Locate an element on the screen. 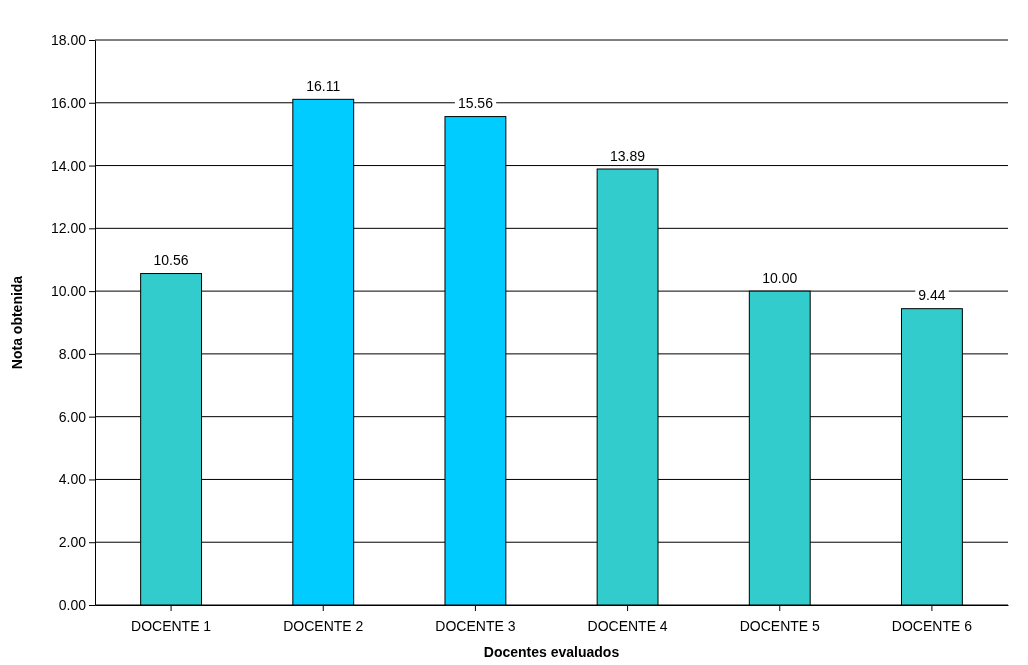 This screenshot has width=1028, height=665. x-axis-title: Docentes evaluados is located at coordinates (551, 652).